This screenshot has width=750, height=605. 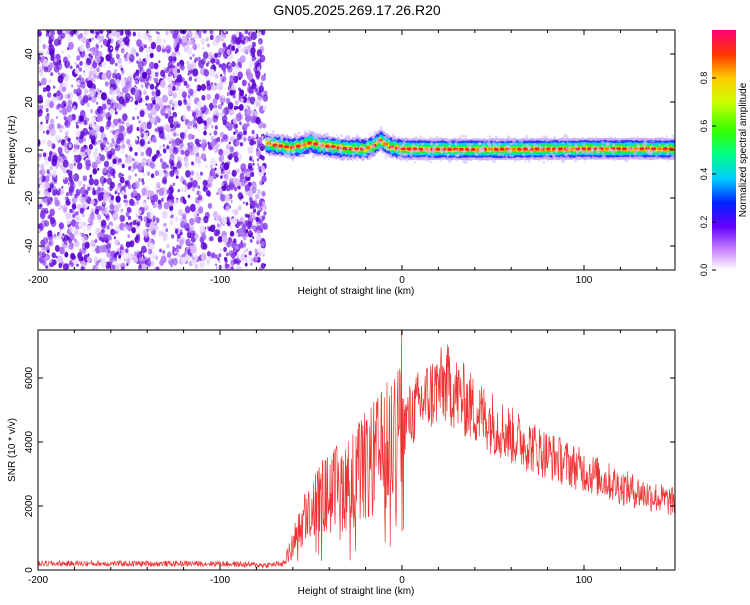 I want to click on colorbar-ticks: 0.00.20.40.60.8, so click(x=707, y=174).